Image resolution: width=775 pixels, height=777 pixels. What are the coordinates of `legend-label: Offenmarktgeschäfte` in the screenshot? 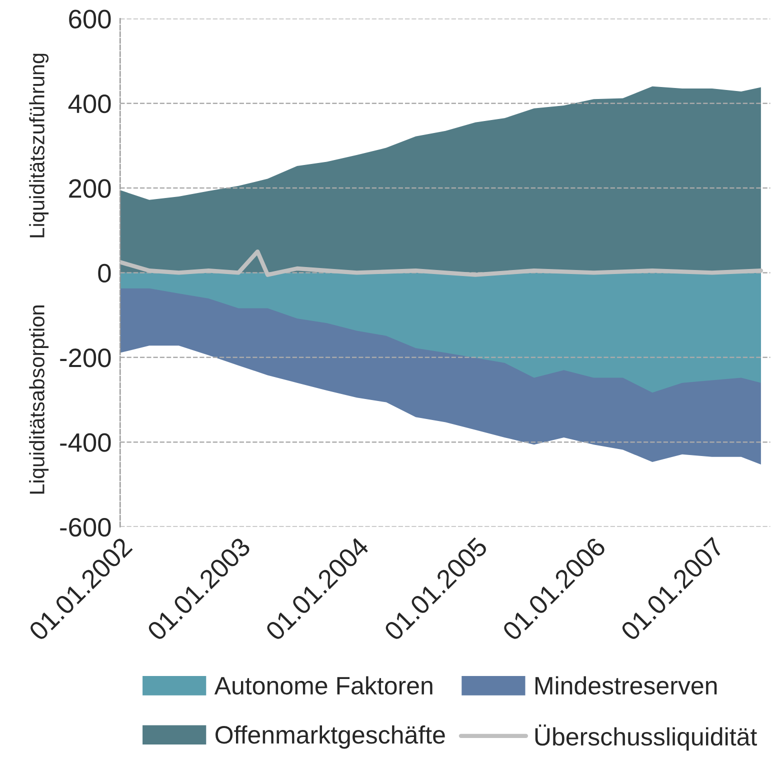 It's located at (330, 737).